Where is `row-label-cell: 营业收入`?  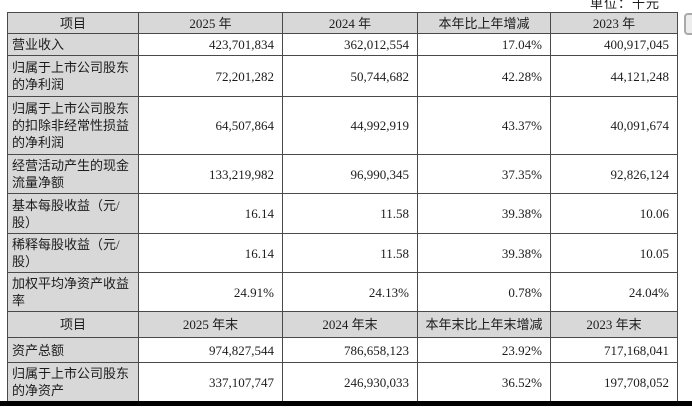
row-label-cell: 营业收入 is located at coordinates (73, 44).